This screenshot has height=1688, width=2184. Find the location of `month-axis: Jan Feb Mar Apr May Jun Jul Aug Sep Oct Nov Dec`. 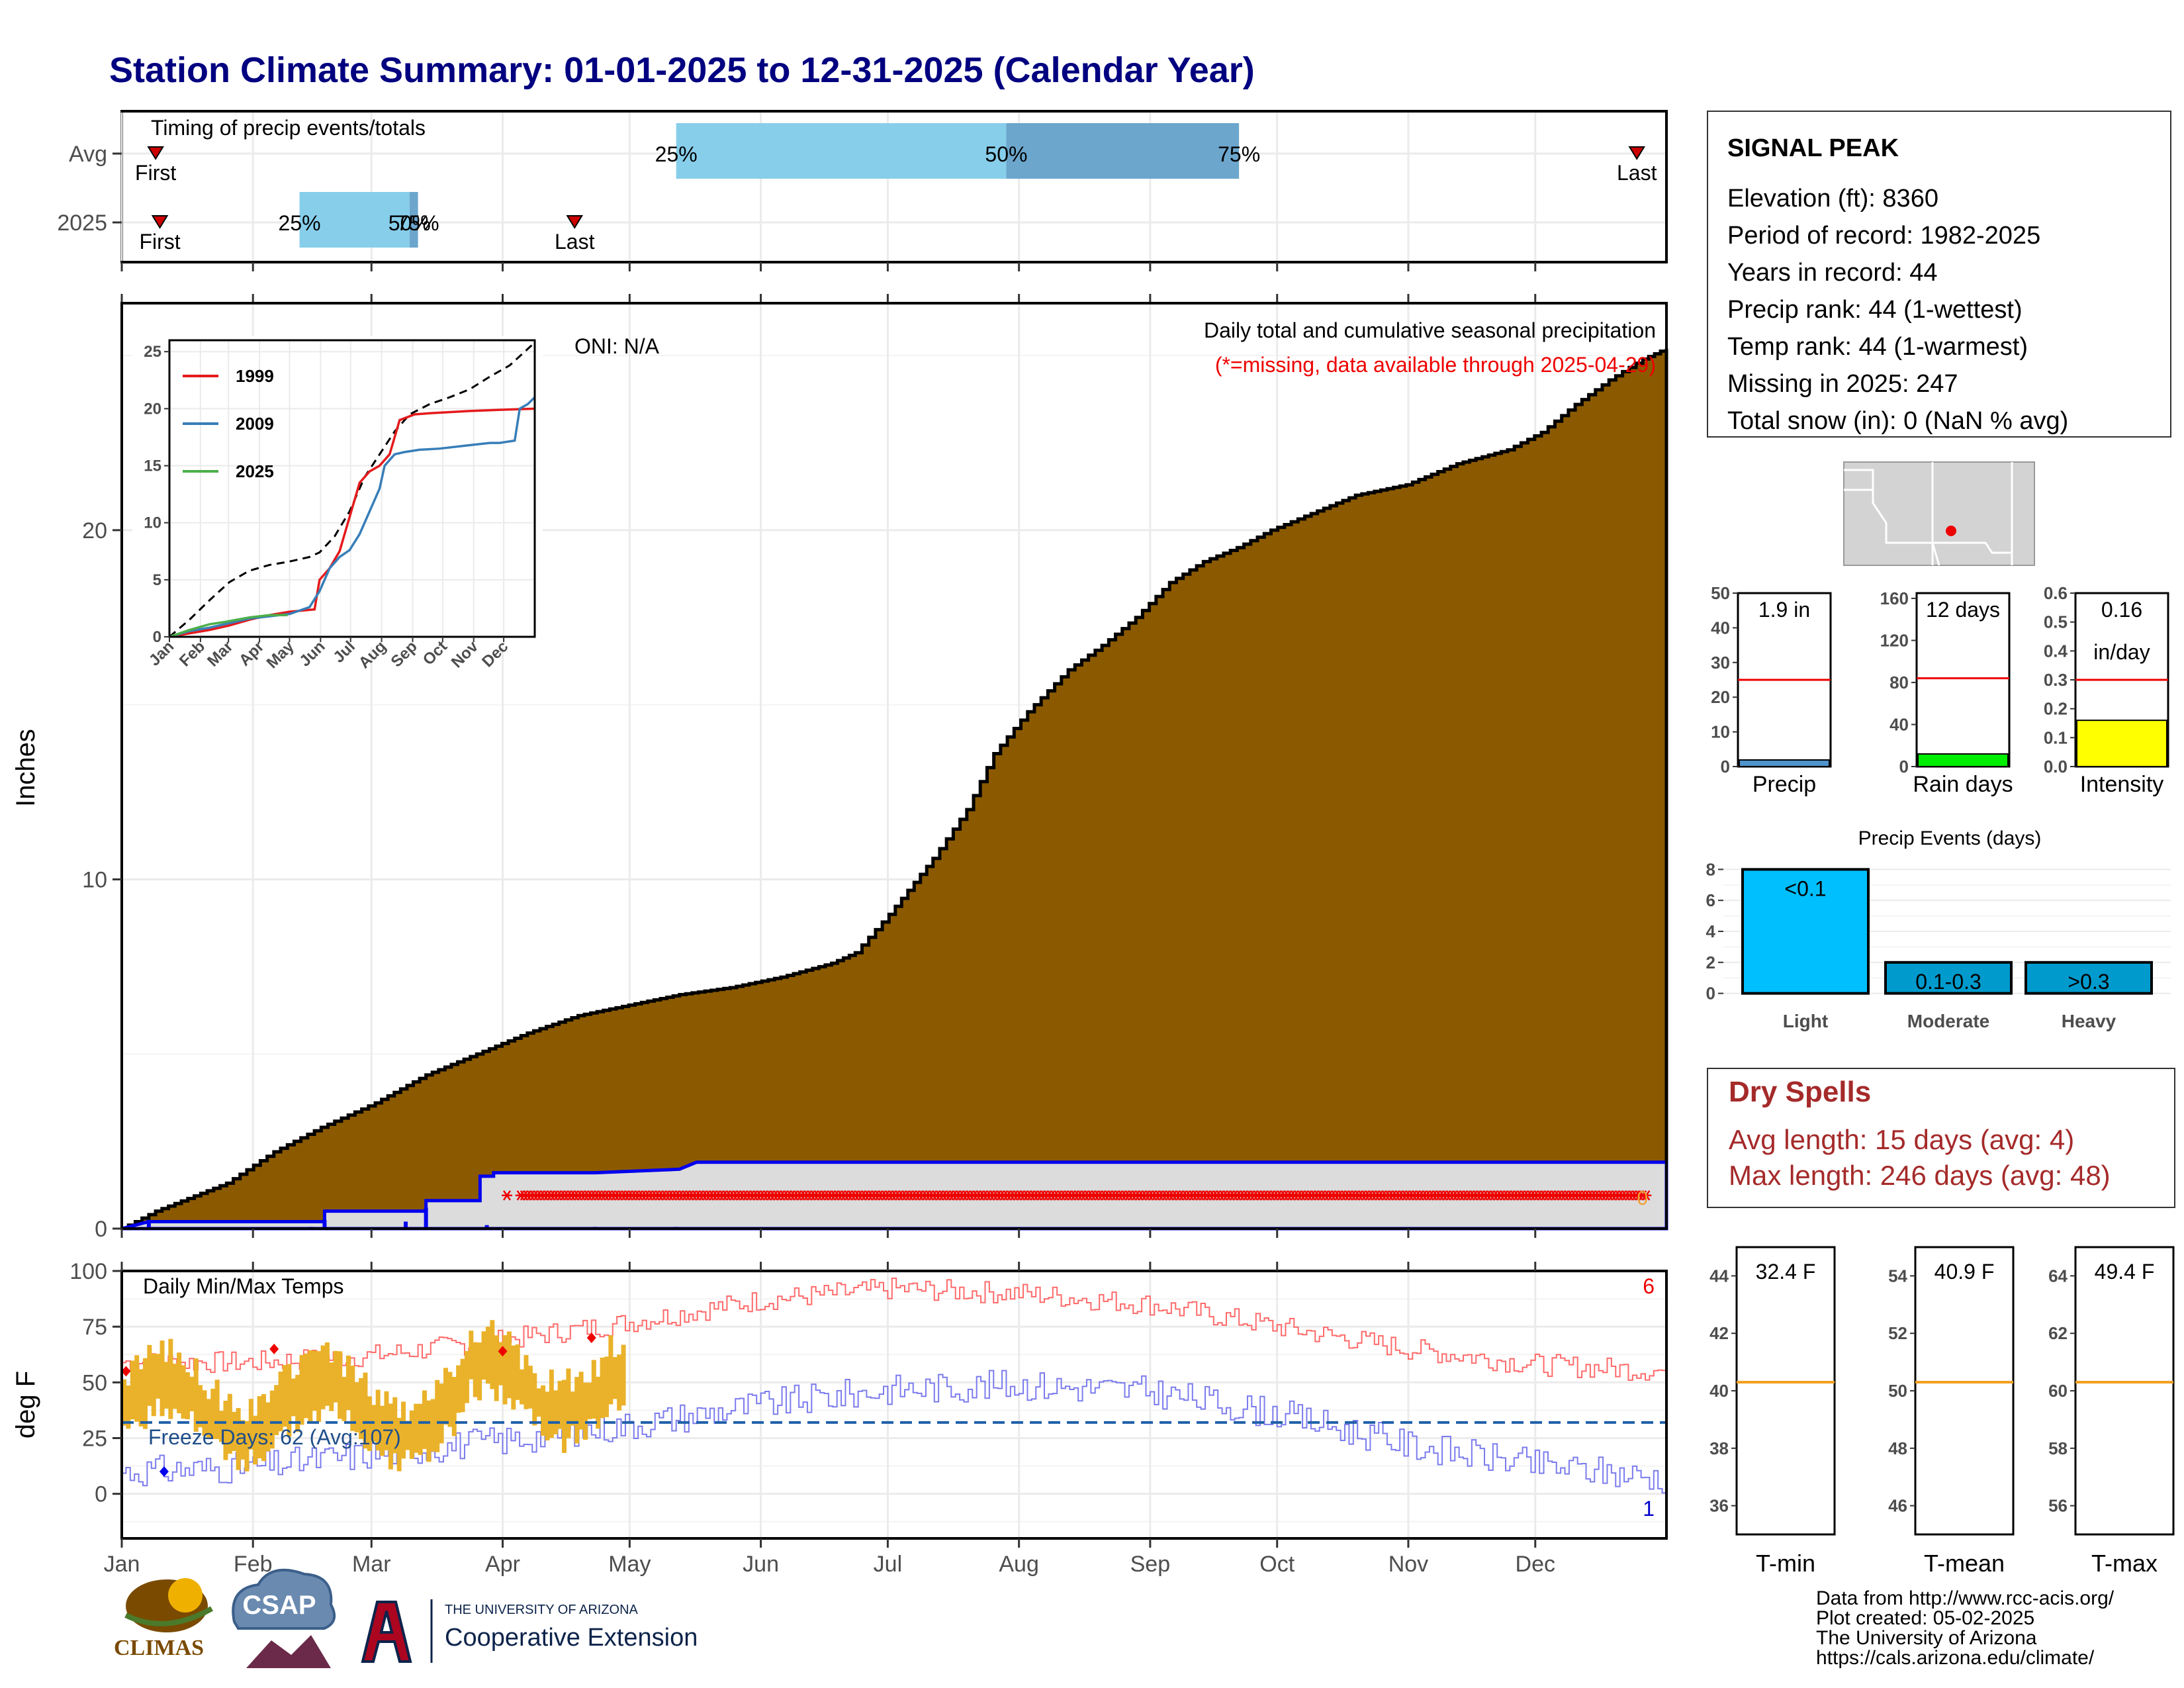

month-axis: Jan Feb Mar Apr May Jun Jul Aug Sep Oct Nov Dec is located at coordinates (829, 1403).